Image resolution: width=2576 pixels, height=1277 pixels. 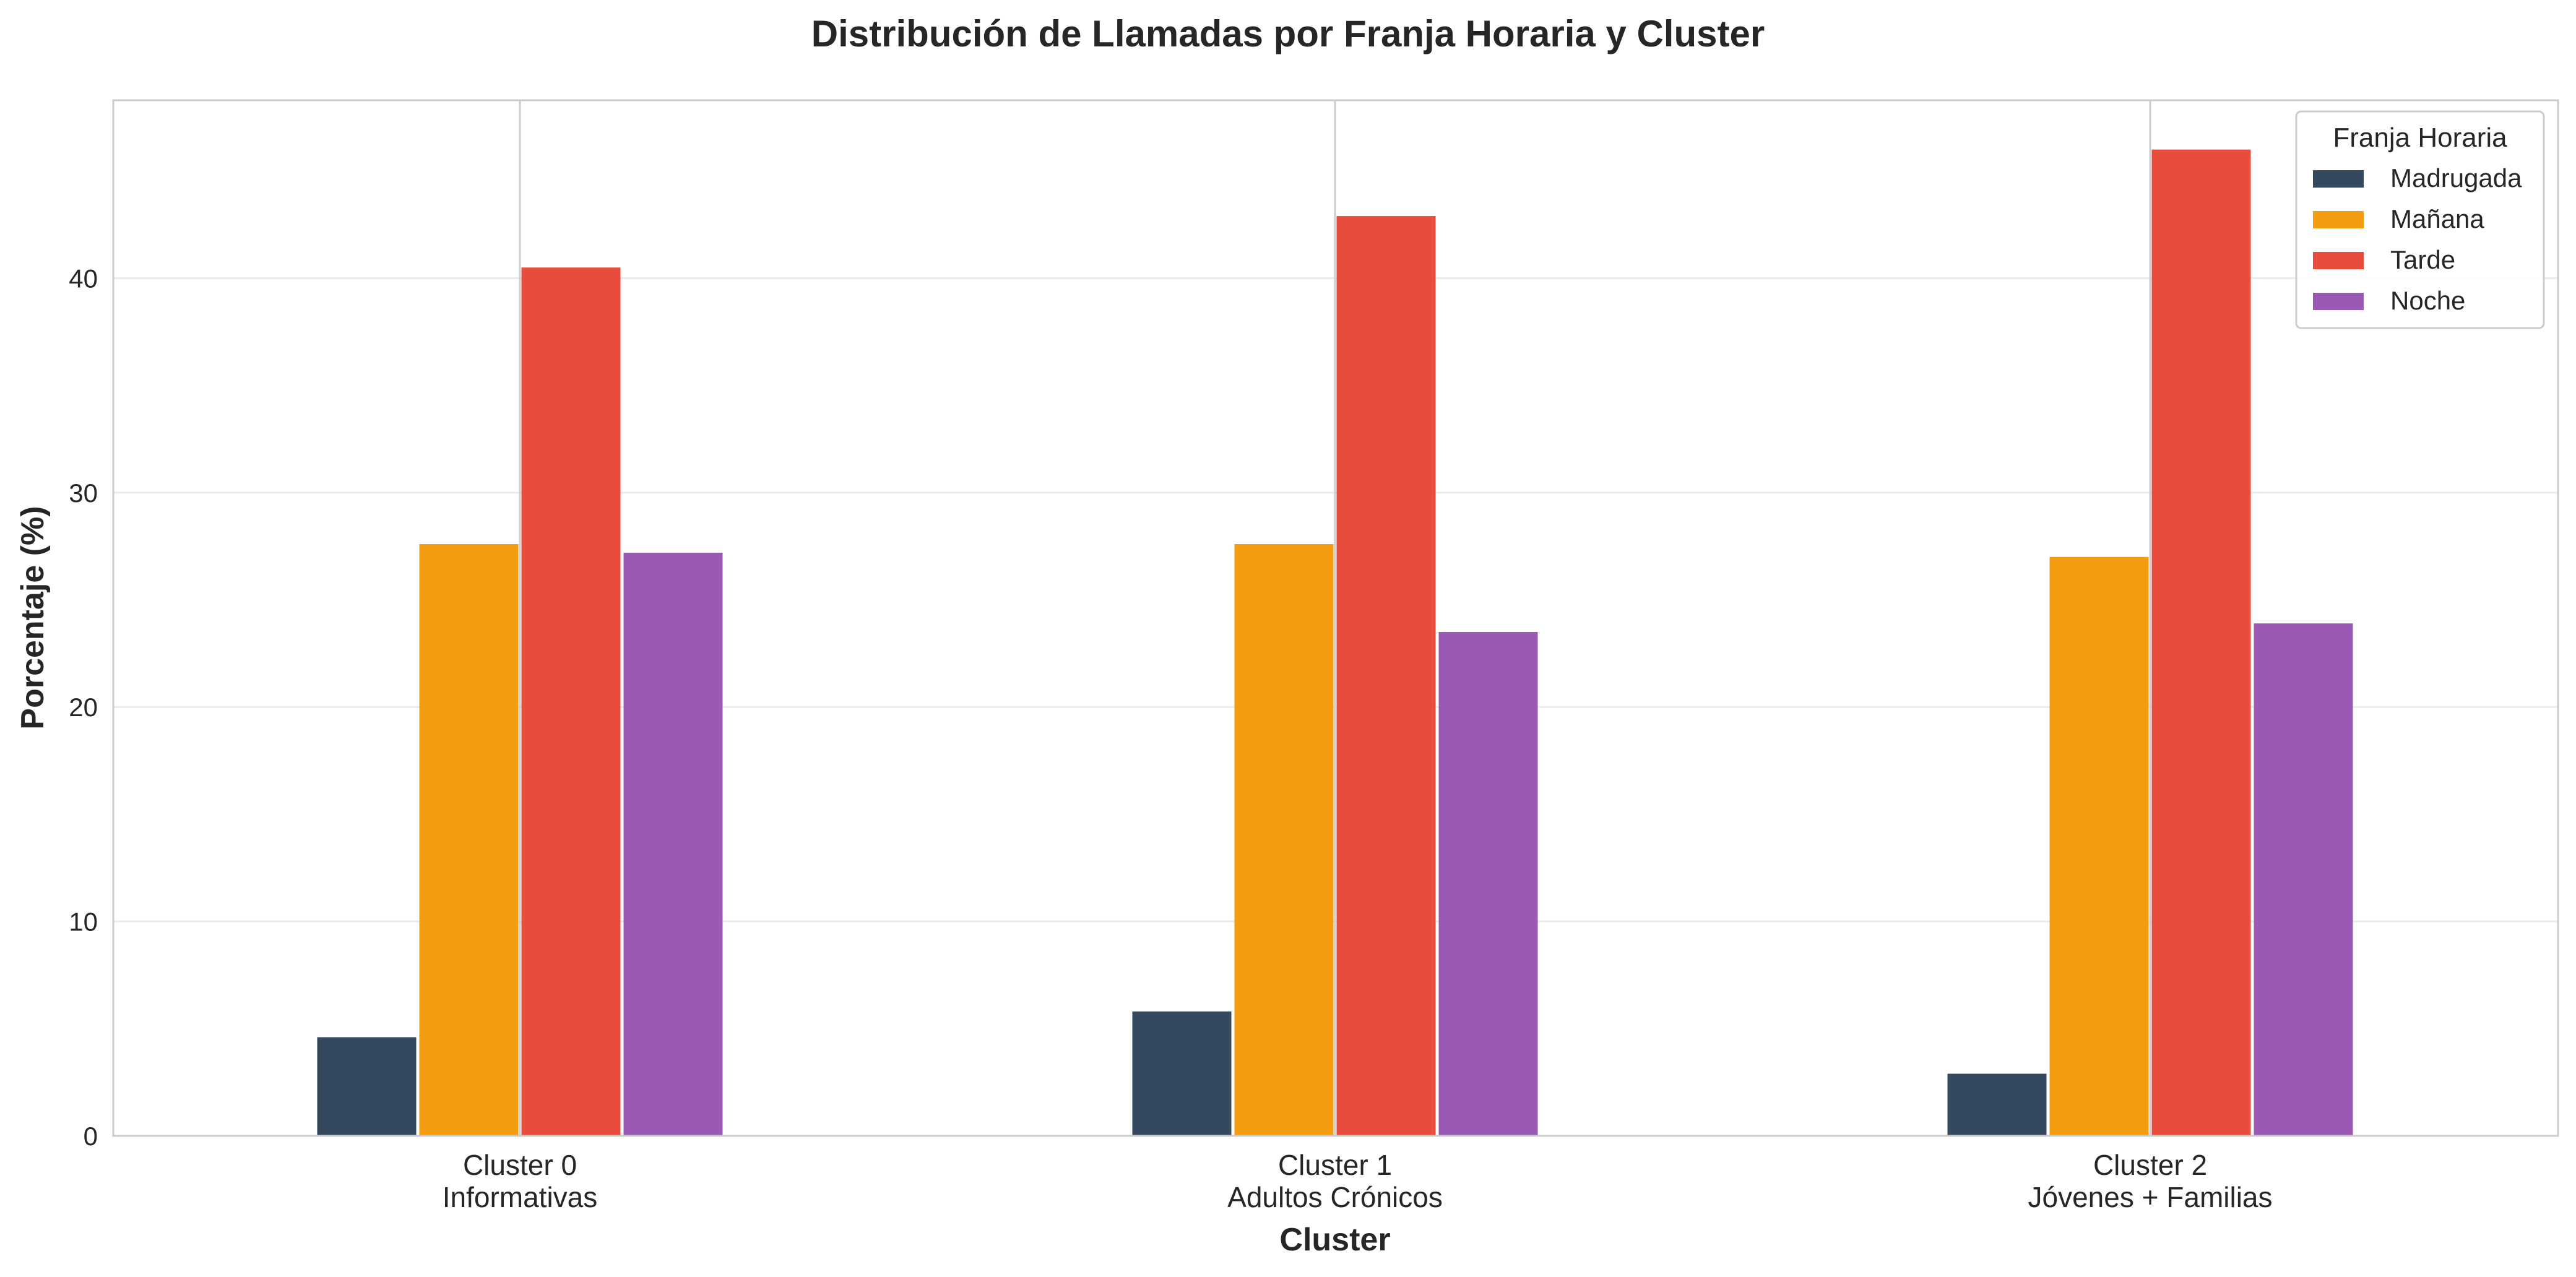 What do you see at coordinates (2427, 300) in the screenshot?
I see `legend-entry-label: Noche` at bounding box center [2427, 300].